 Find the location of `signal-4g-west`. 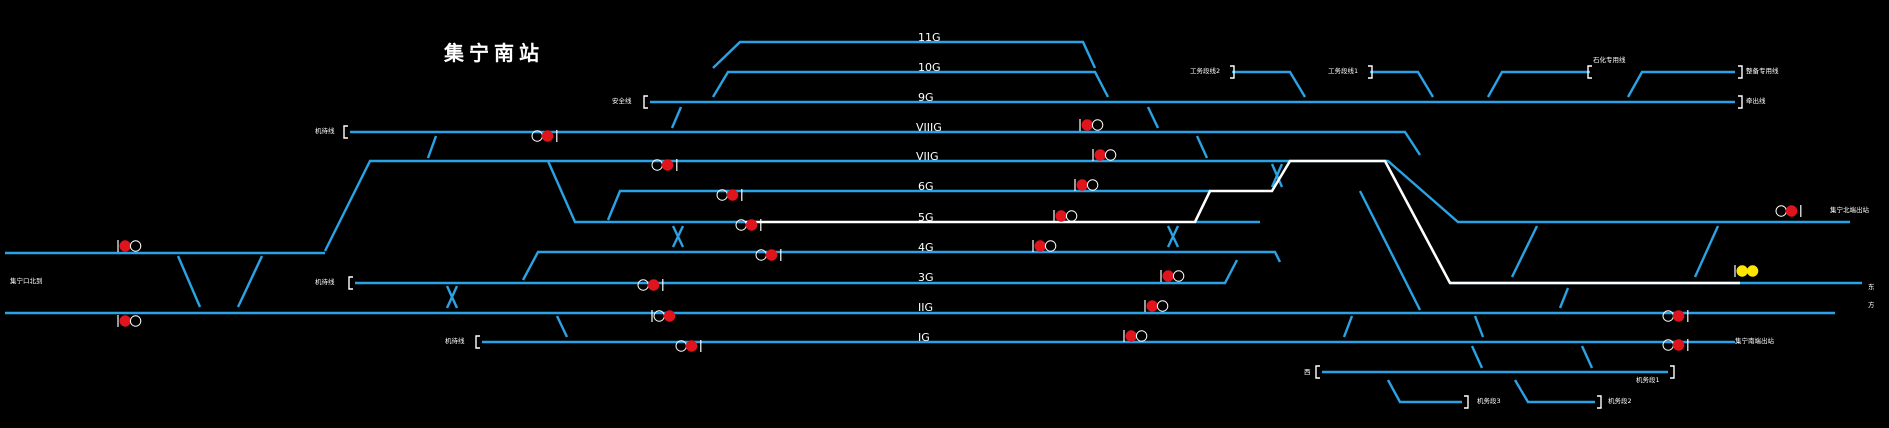

signal-4g-west is located at coordinates (768, 255).